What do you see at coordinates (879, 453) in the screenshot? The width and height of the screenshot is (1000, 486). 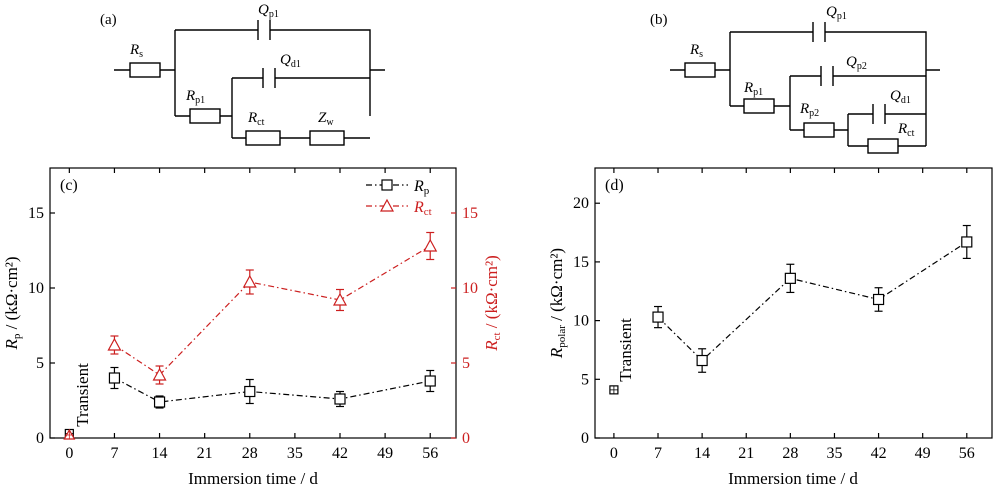 I see `chart-d-x-tick-label: 42` at bounding box center [879, 453].